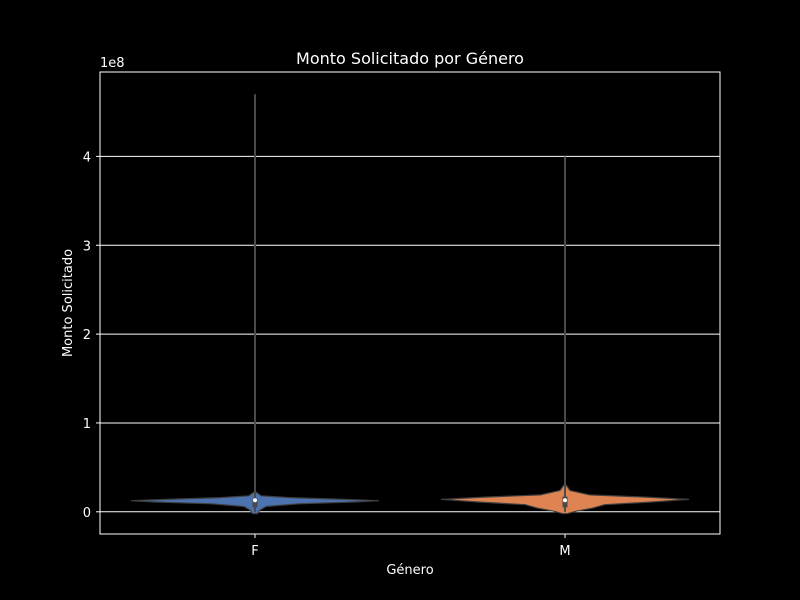 This screenshot has height=600, width=800. Describe the element at coordinates (87, 424) in the screenshot. I see `y-tick-label: 1` at that location.